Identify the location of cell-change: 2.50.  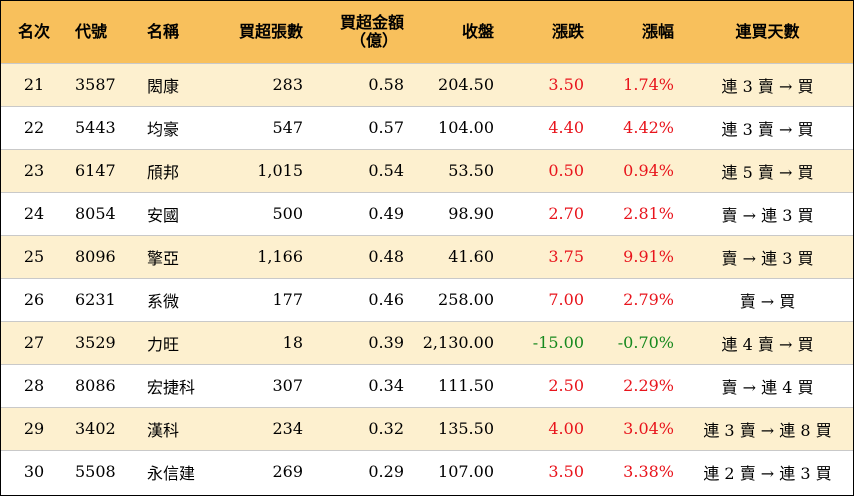
(566, 385).